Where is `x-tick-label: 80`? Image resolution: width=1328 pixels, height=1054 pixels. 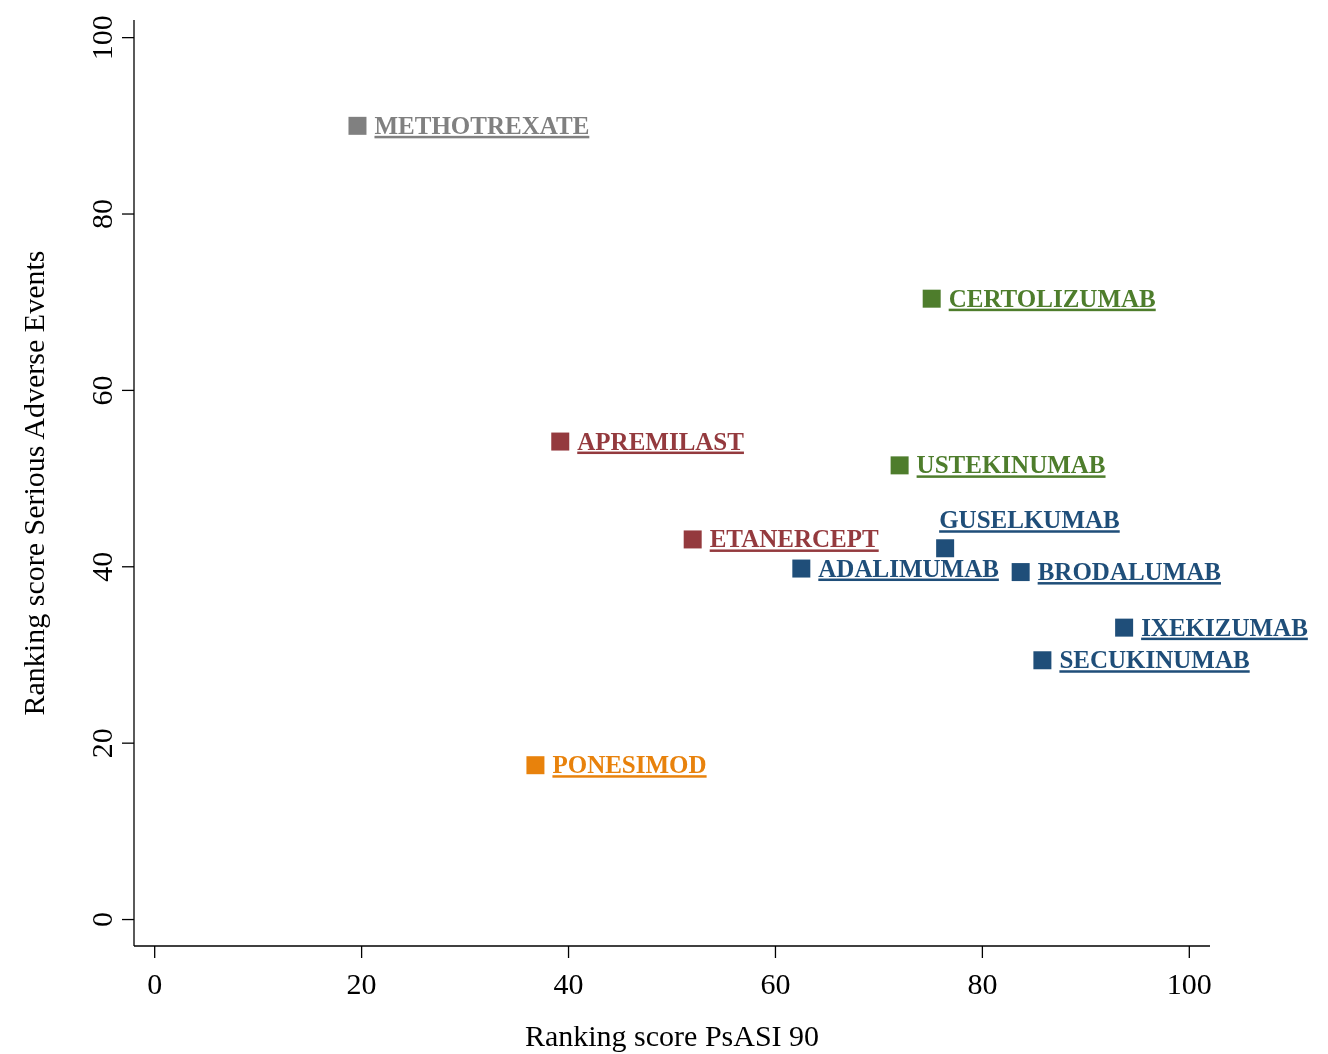
x-tick-label: 80 is located at coordinates (982, 983).